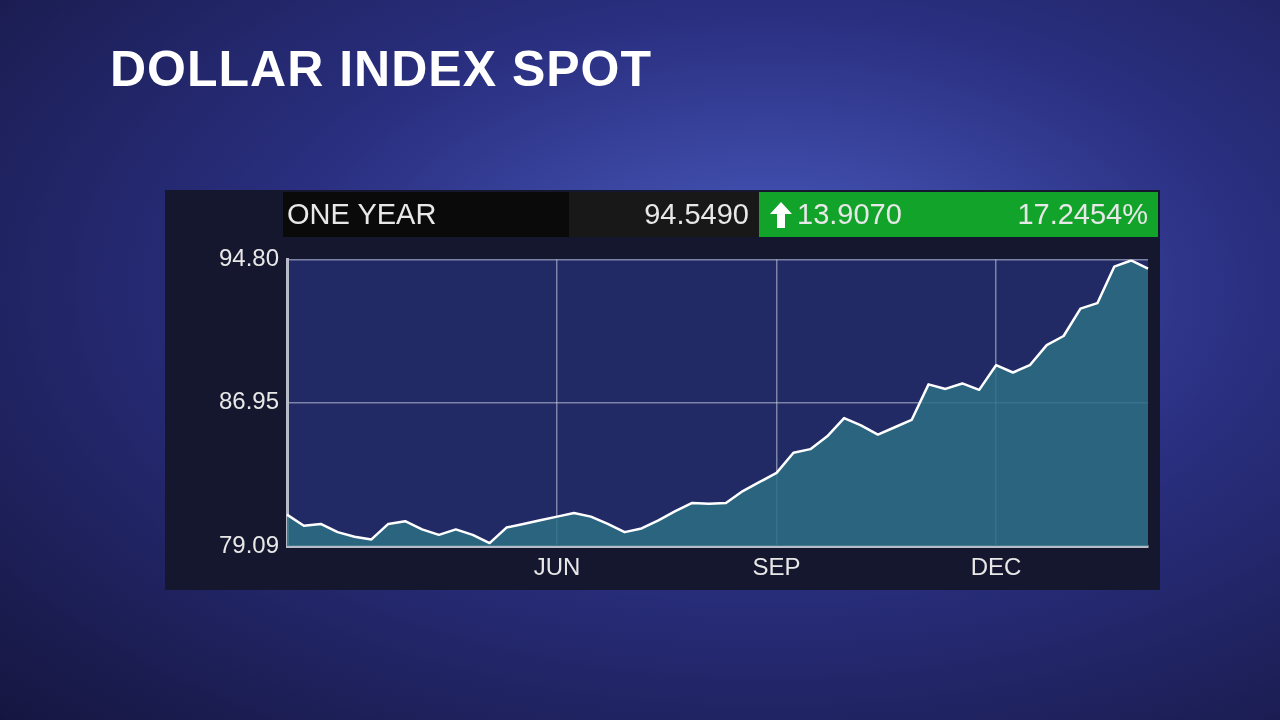  What do you see at coordinates (849, 214) in the screenshot?
I see `text: 13.9070` at bounding box center [849, 214].